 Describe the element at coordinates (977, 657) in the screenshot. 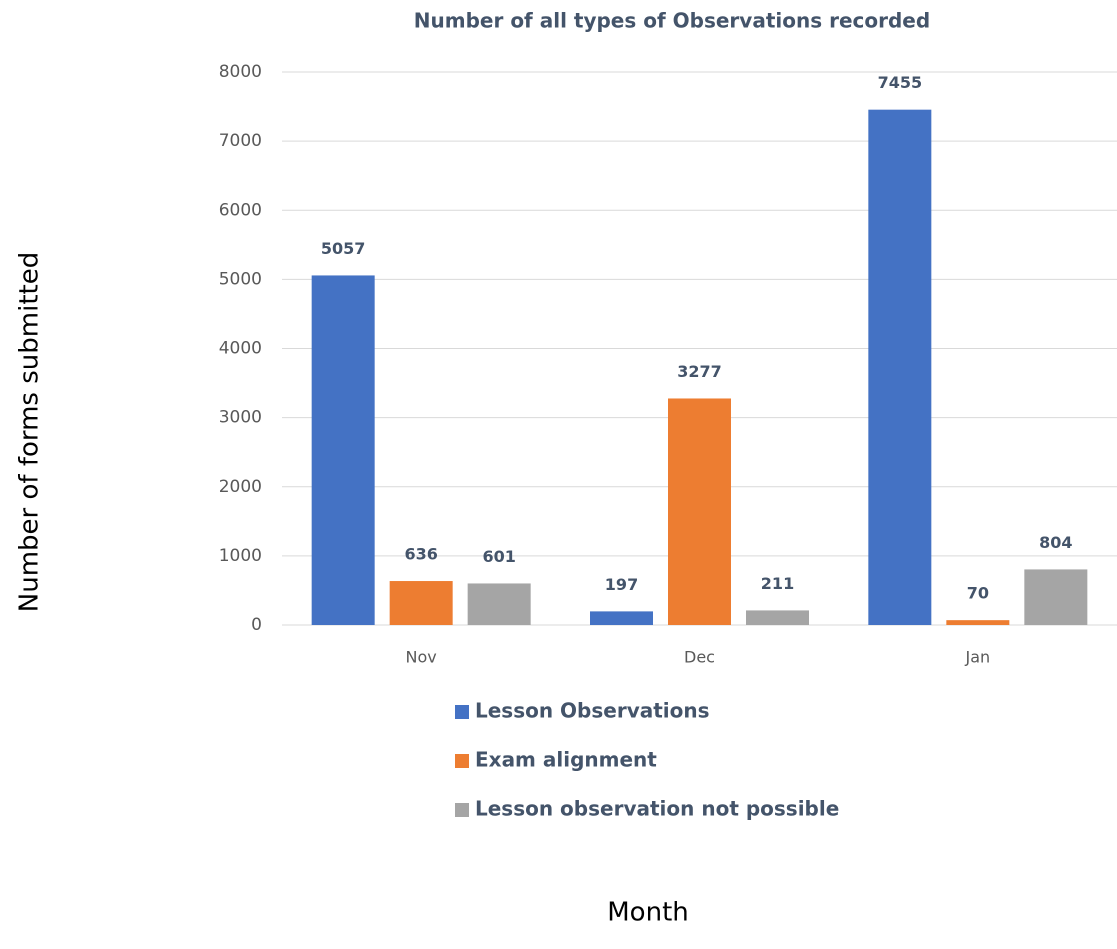

I see `x-tick-label: Jan` at that location.